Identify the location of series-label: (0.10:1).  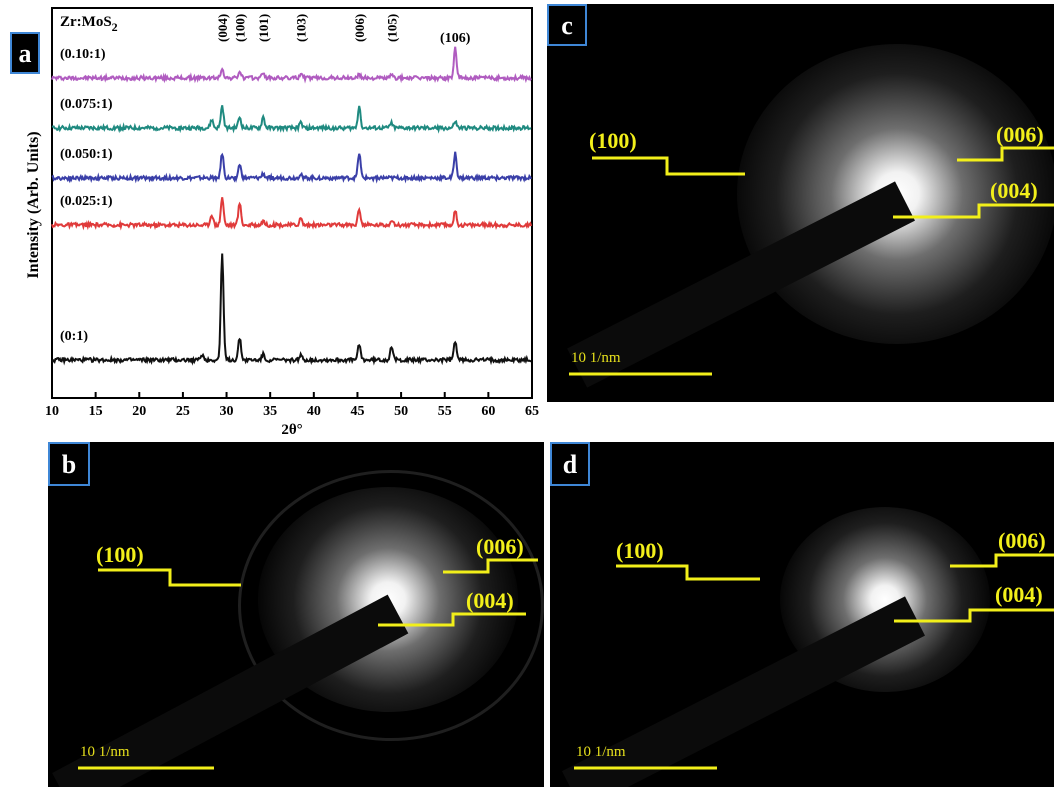
(83, 54).